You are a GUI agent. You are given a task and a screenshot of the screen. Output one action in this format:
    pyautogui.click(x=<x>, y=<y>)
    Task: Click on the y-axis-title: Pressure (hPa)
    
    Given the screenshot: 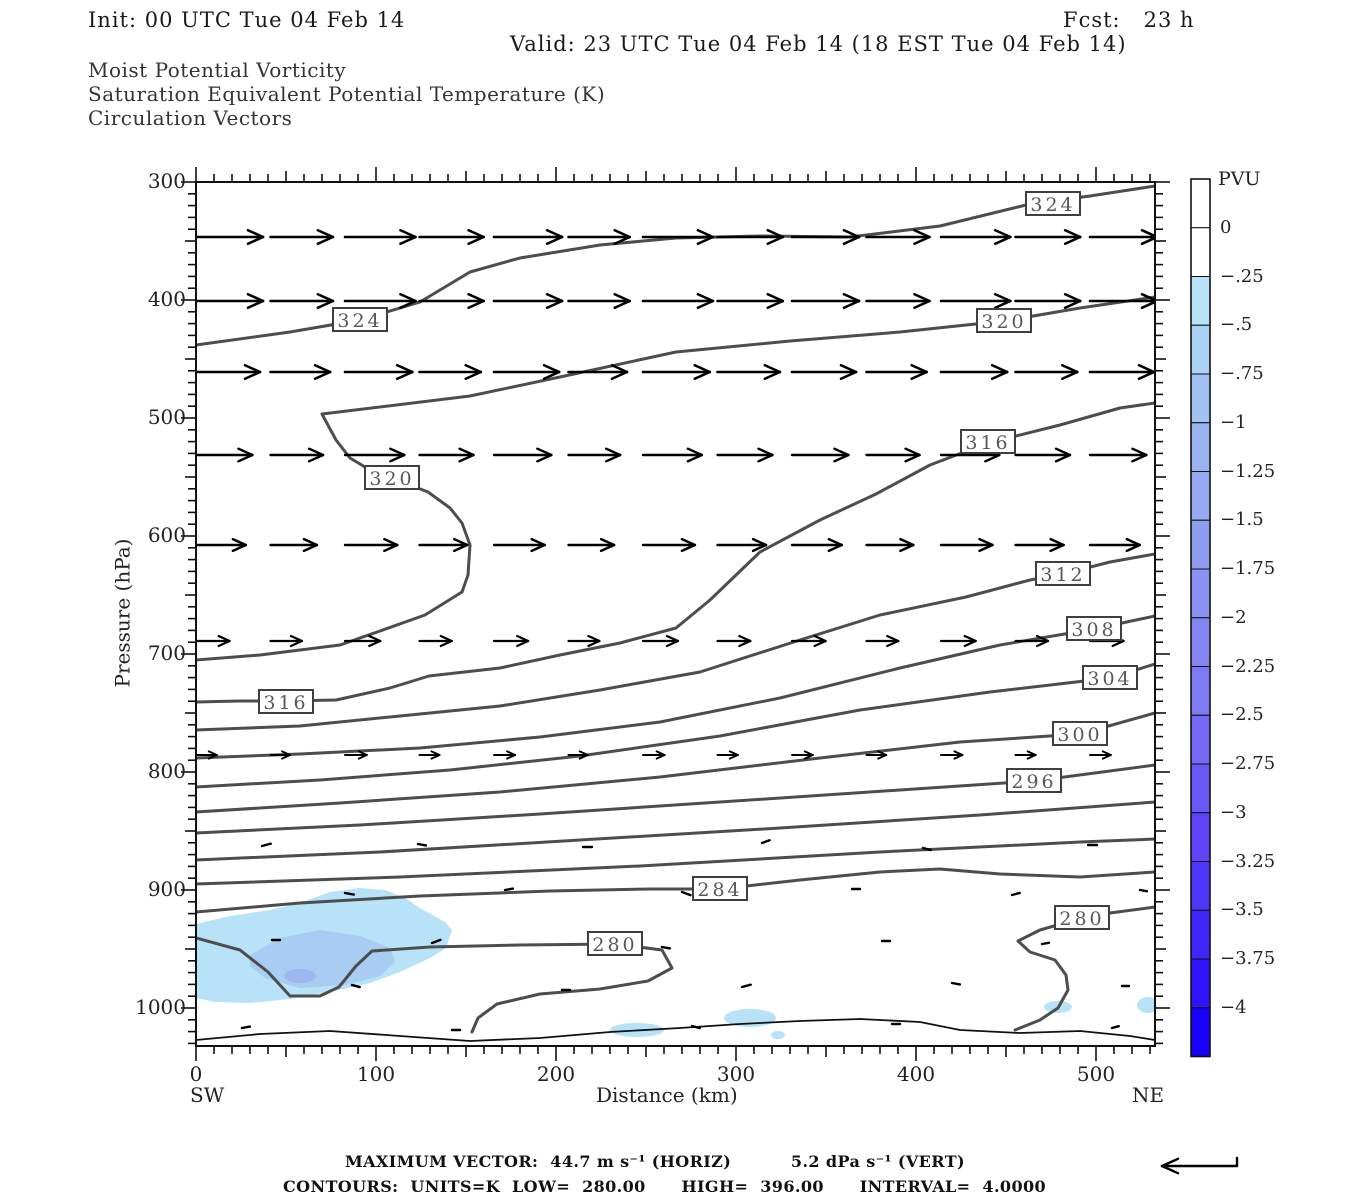 What is the action you would take?
    pyautogui.click(x=122, y=613)
    